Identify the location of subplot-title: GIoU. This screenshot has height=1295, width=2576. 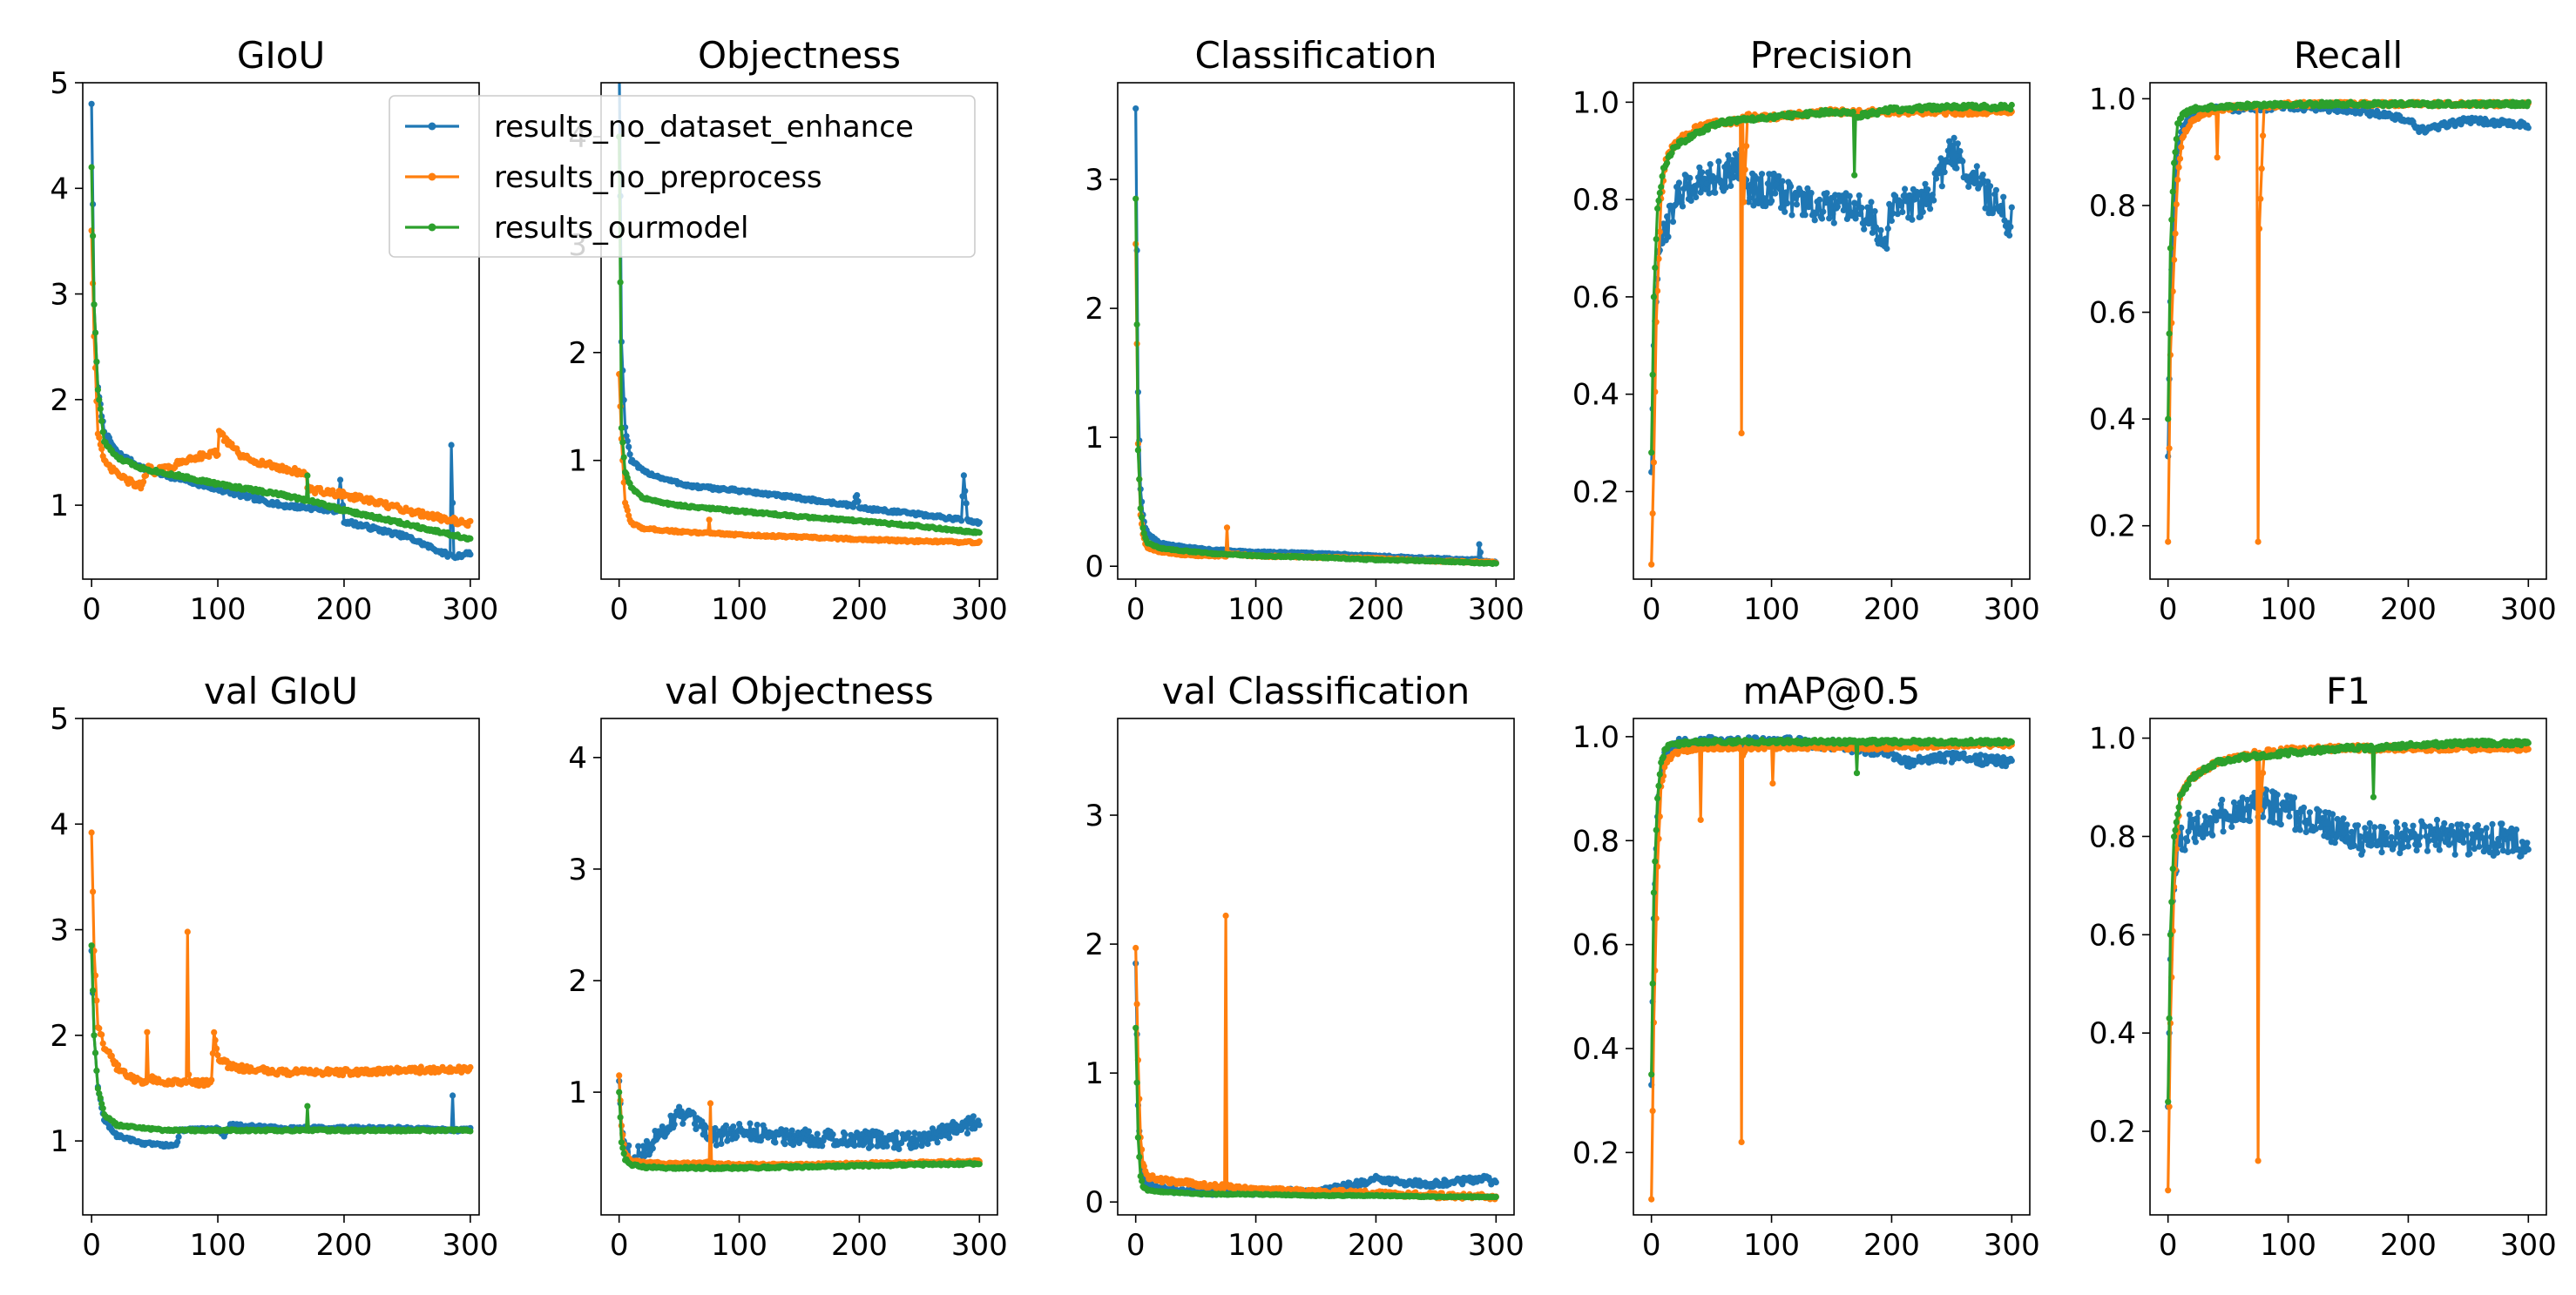
(281, 56).